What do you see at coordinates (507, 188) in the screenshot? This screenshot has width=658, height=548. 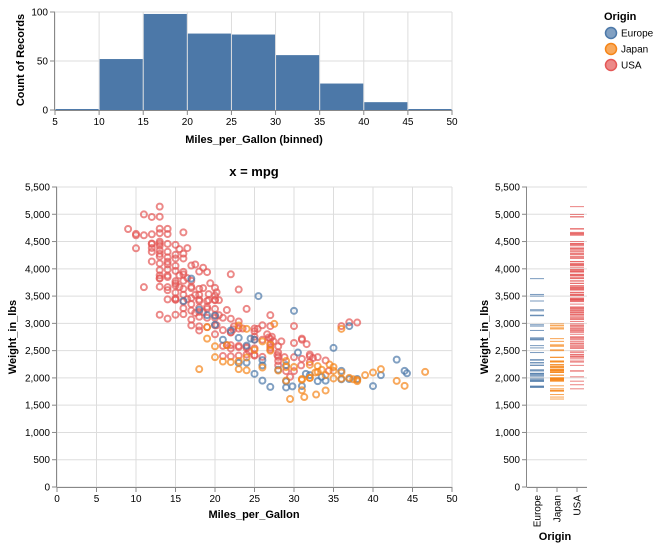 I see `strip-y-tick-label: 5,500` at bounding box center [507, 188].